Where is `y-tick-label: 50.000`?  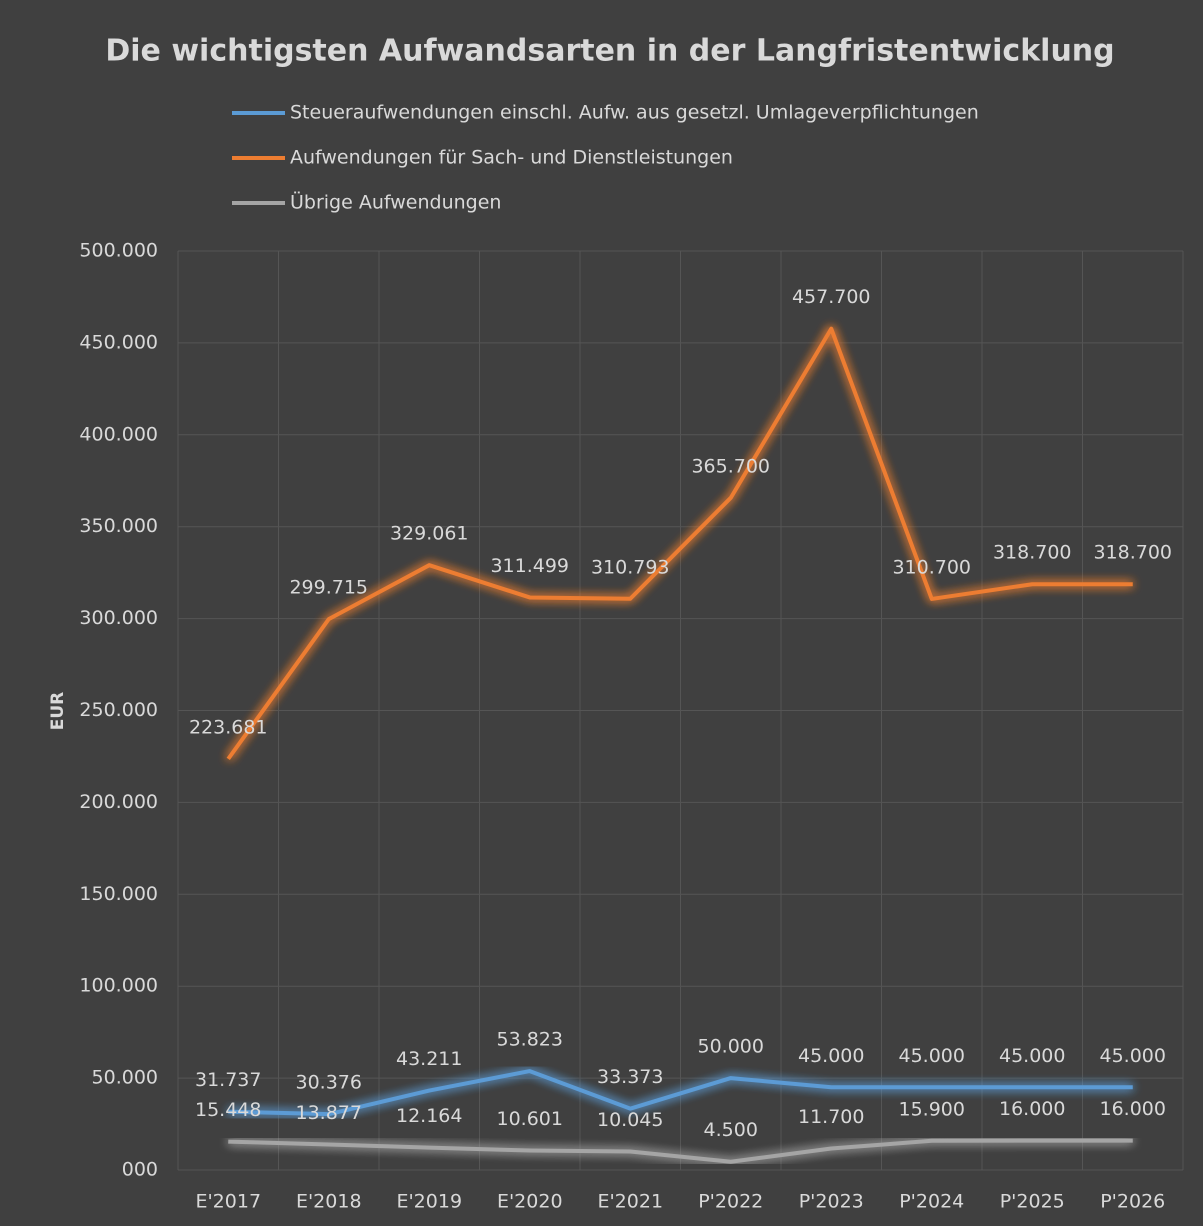
y-tick-label: 50.000 is located at coordinates (125, 1078).